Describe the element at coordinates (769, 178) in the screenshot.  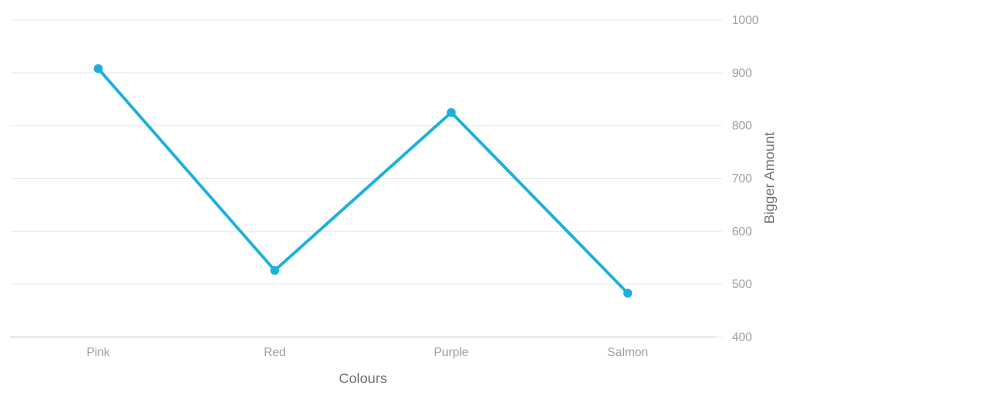
I see `y-axis-title: Bigger Amount` at that location.